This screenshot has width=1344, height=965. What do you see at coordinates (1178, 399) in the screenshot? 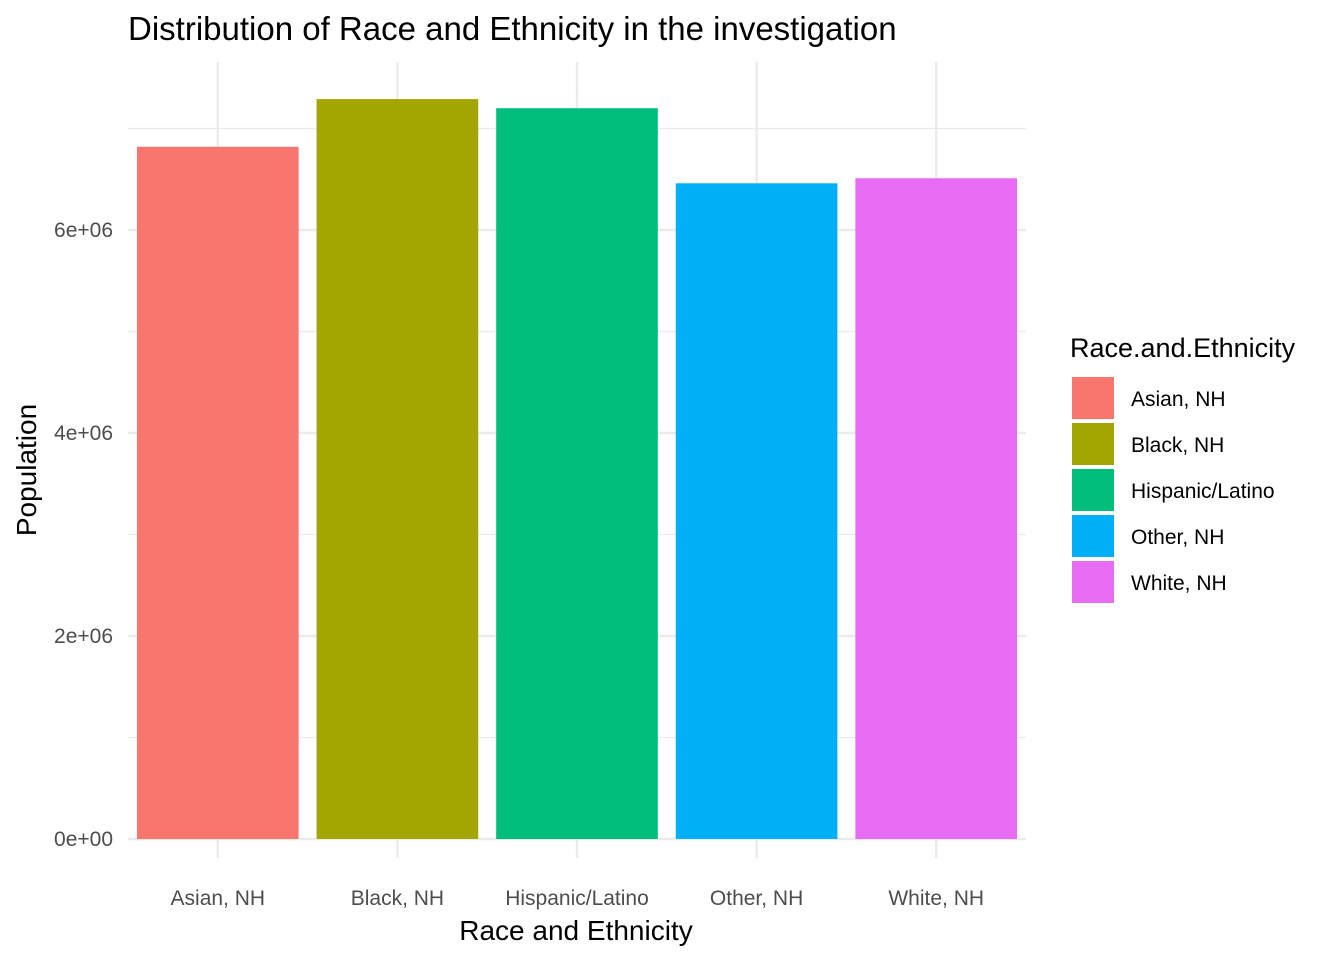
I see `legend-label: Asian, NH` at bounding box center [1178, 399].